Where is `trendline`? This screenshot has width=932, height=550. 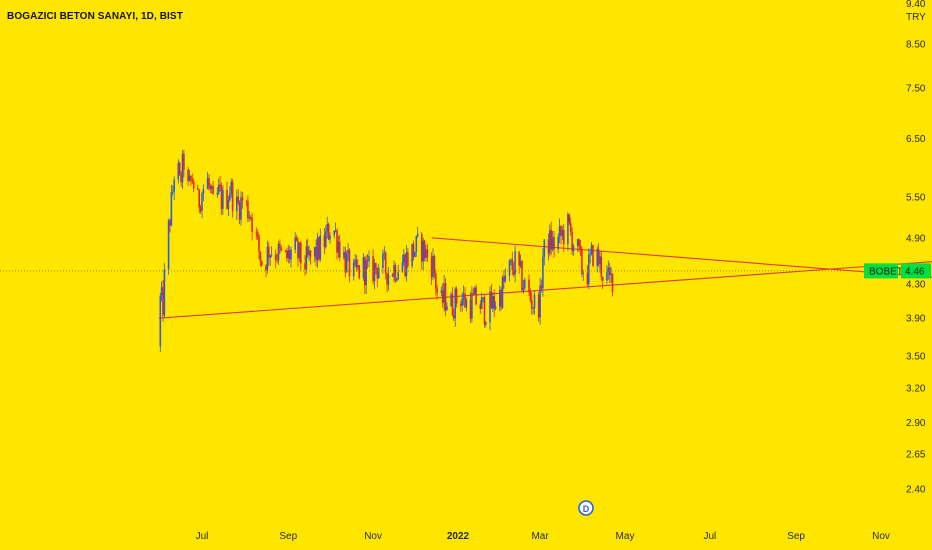 trendline is located at coordinates (681, 258).